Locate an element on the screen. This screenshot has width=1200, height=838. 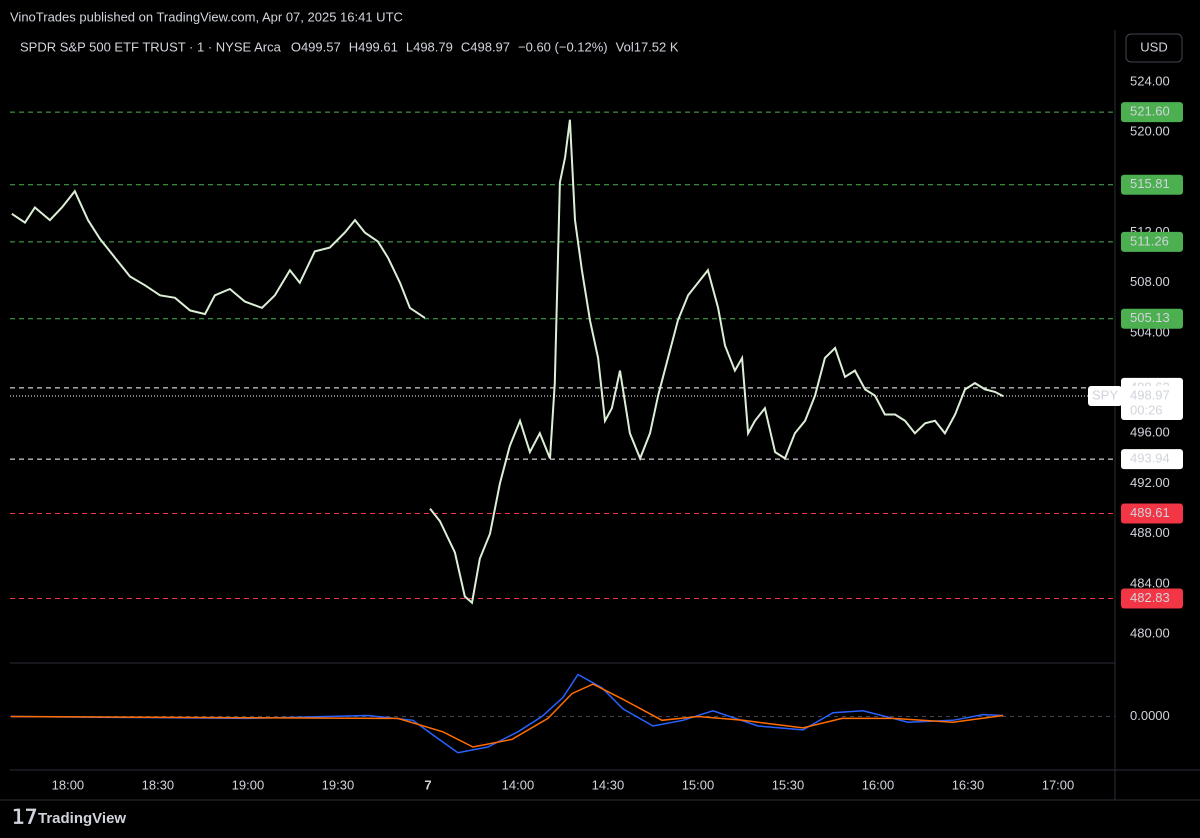
x-tick-label: 18:30 is located at coordinates (158, 784).